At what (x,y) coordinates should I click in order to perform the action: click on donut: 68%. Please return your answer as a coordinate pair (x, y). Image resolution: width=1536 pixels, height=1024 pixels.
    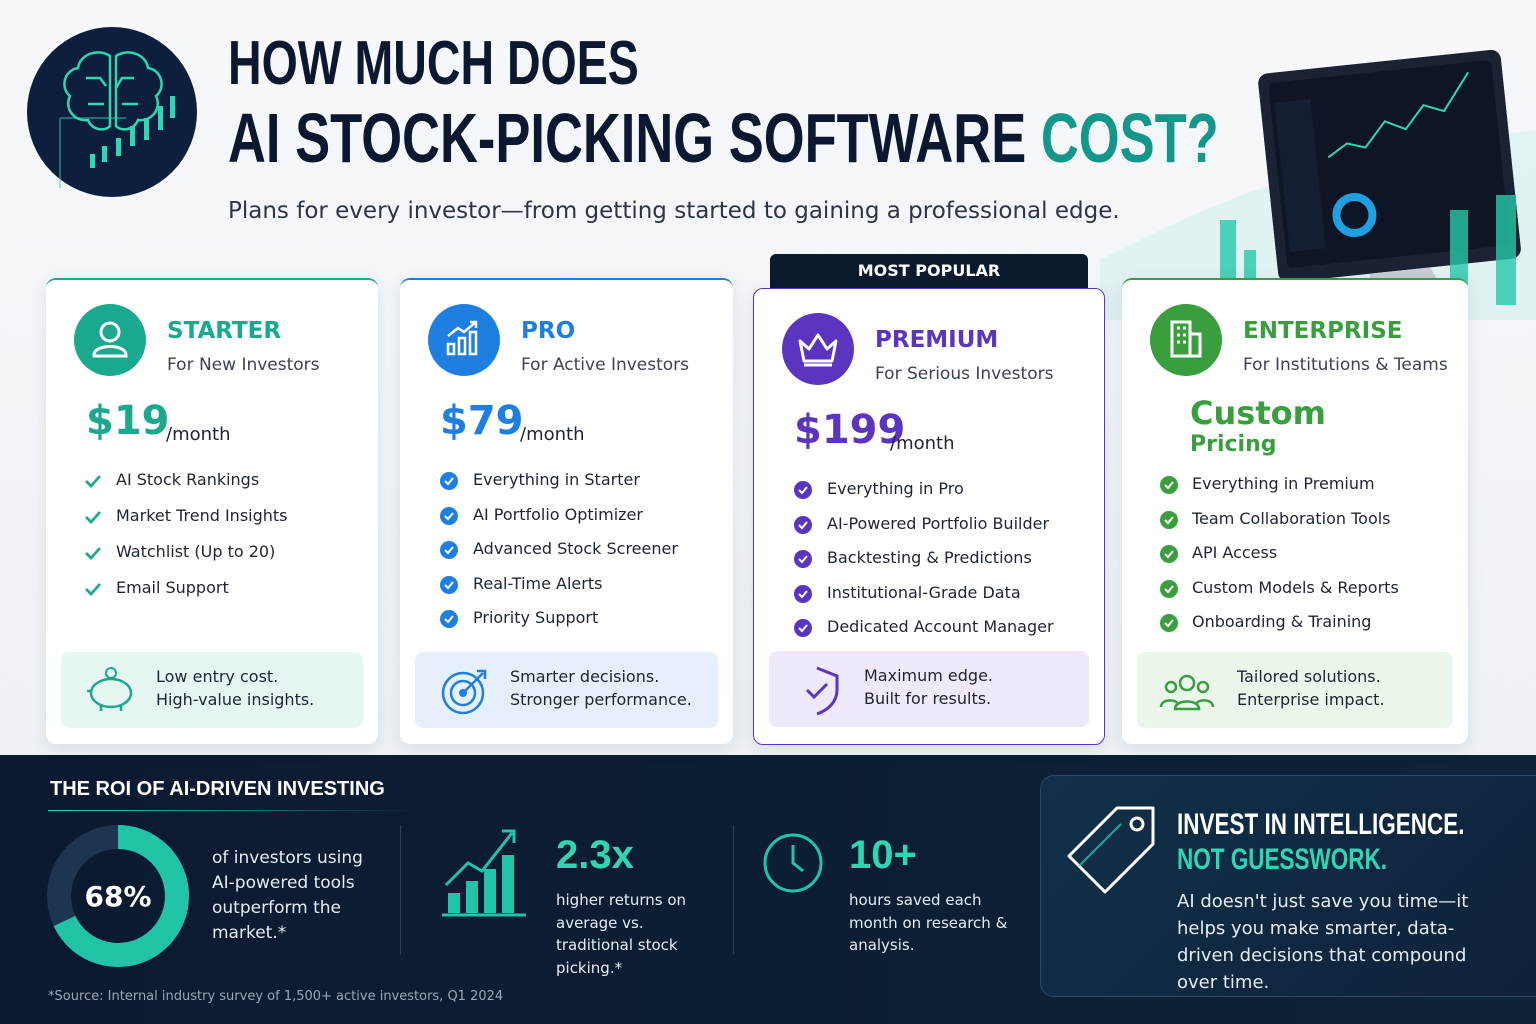
    Looking at the image, I should click on (118, 896).